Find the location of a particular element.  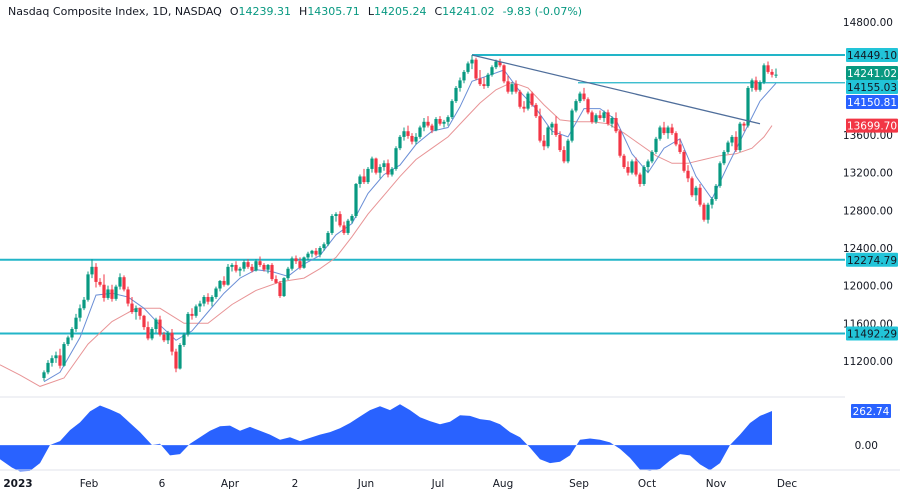

price-tick-label: 12400.00 is located at coordinates (868, 249).